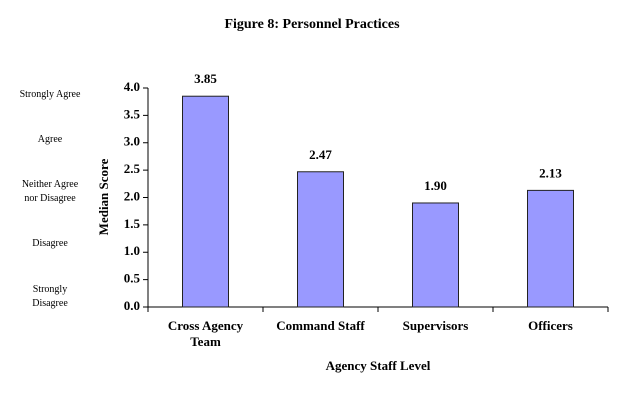 This screenshot has height=403, width=625. What do you see at coordinates (50, 243) in the screenshot?
I see `scale-annotation: Disagree` at bounding box center [50, 243].